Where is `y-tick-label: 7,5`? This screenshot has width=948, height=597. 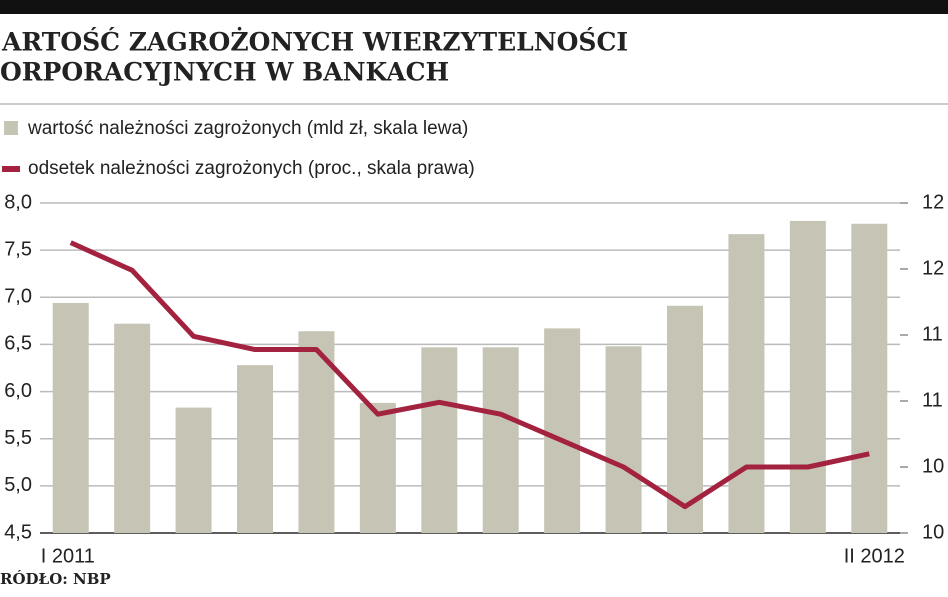 y-tick-label: 7,5 is located at coordinates (18, 249).